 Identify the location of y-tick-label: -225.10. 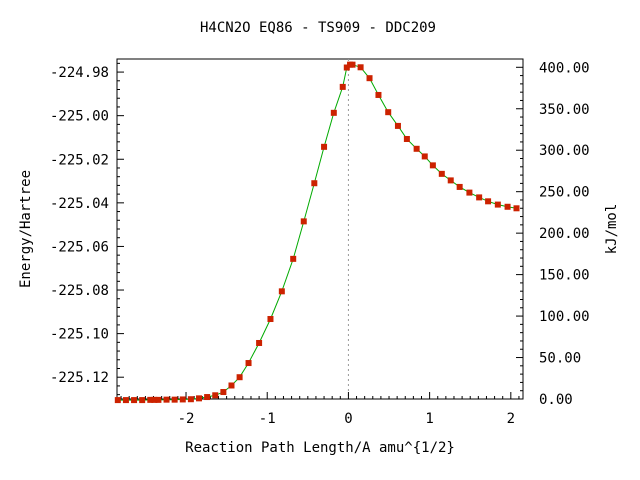
(79, 335).